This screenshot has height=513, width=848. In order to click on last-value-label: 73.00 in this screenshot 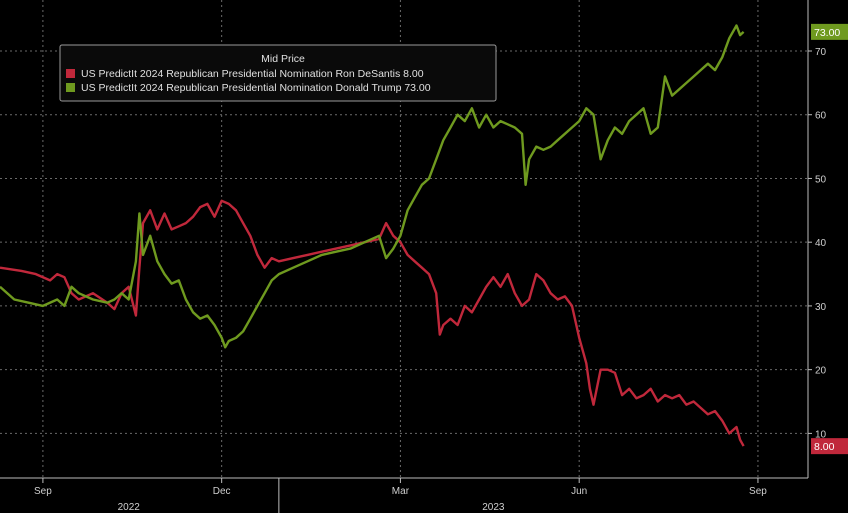, I will do `click(827, 33)`.